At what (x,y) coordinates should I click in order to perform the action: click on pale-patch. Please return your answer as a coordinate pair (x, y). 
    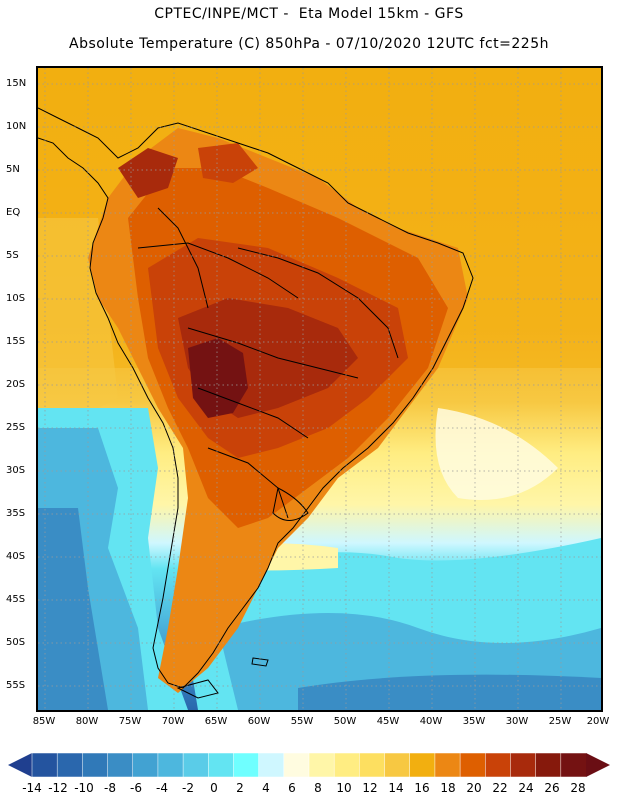
    Looking at the image, I should click on (496, 454).